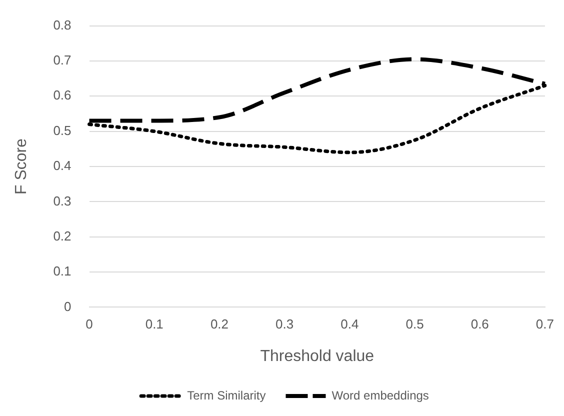 The width and height of the screenshot is (564, 416). Describe the element at coordinates (62, 166) in the screenshot. I see `y-tick-label: 0.4` at that location.